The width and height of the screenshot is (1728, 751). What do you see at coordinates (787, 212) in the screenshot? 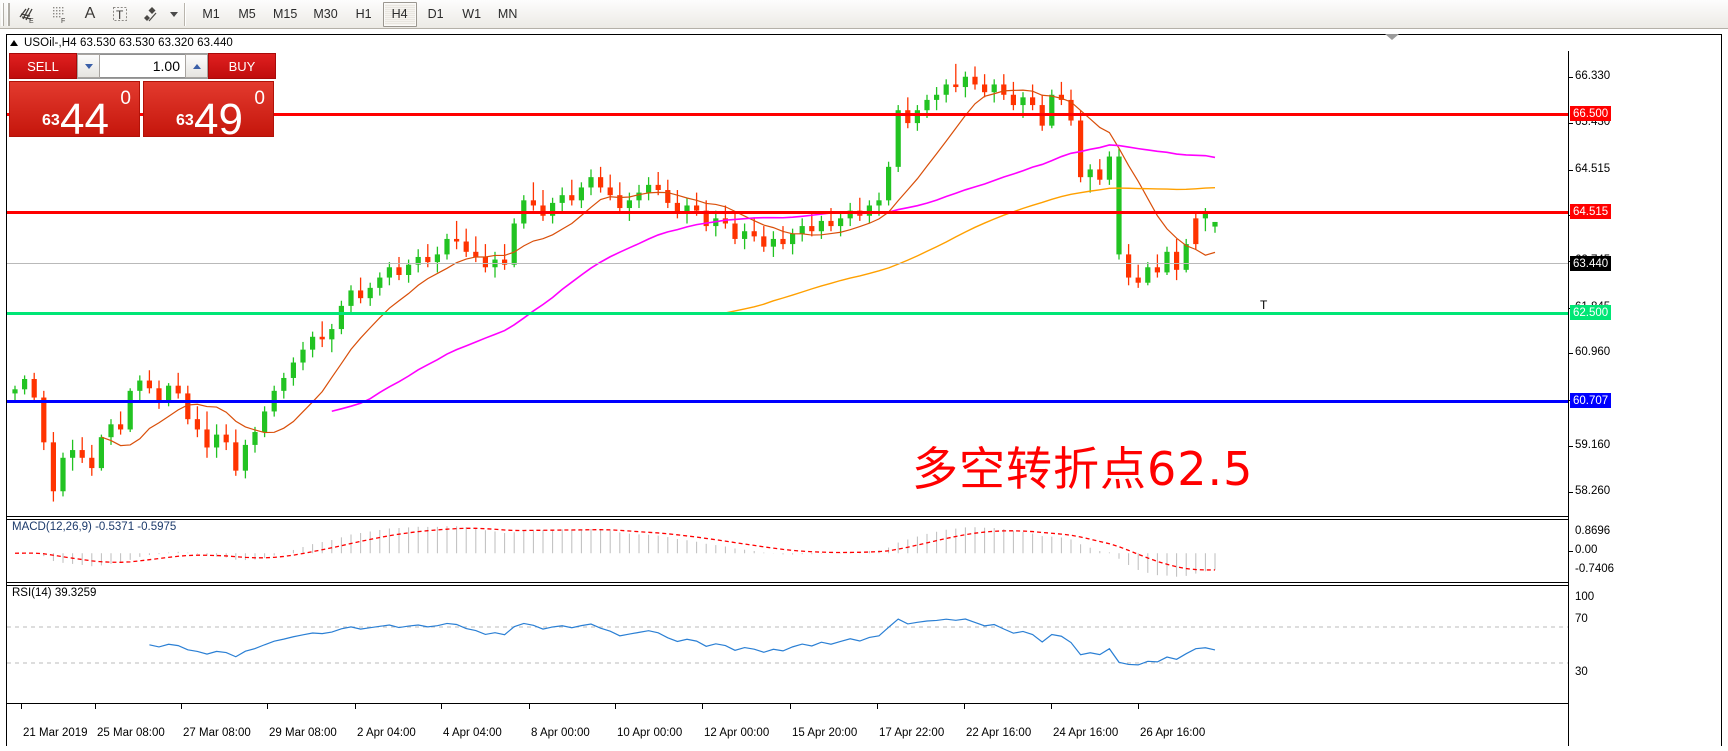
I see `resistance-64515-line` at bounding box center [787, 212].